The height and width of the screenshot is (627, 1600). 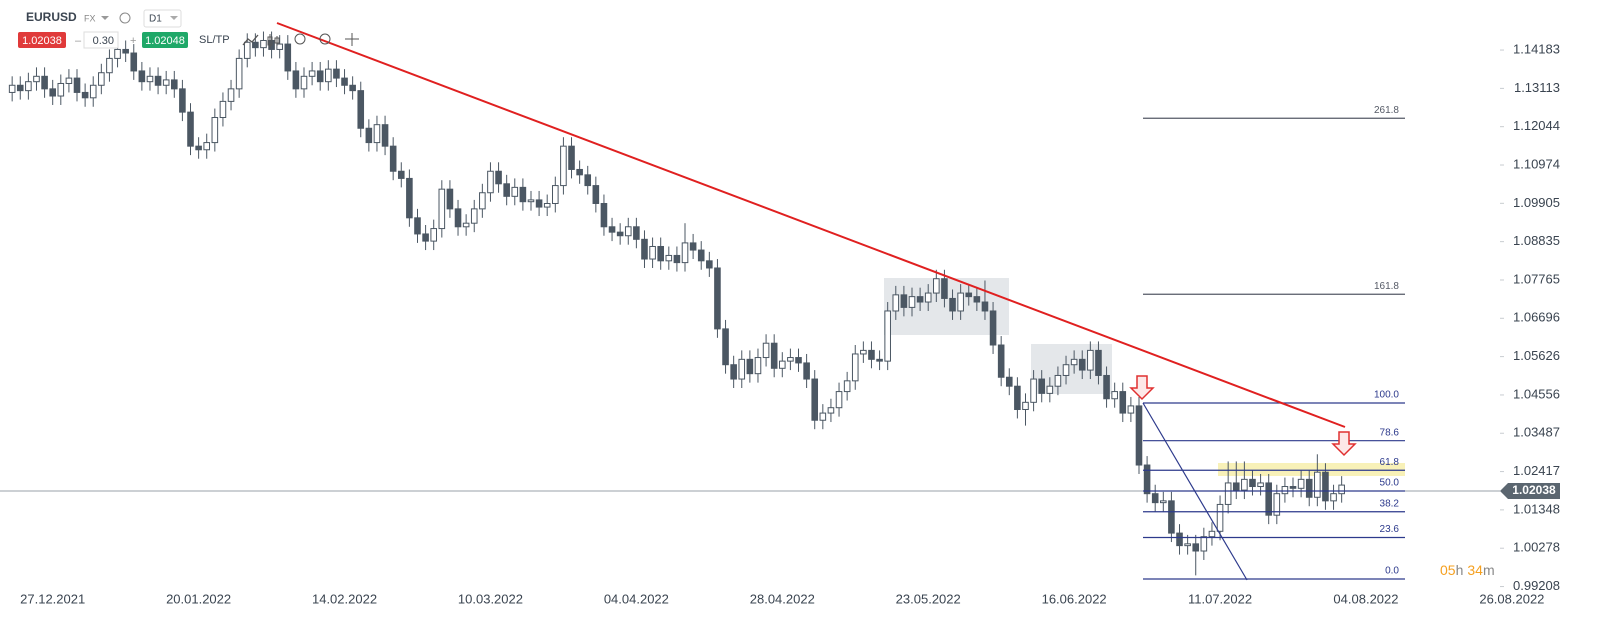 What do you see at coordinates (198, 598) in the screenshot?
I see `x-tick-label: 20.01.2022` at bounding box center [198, 598].